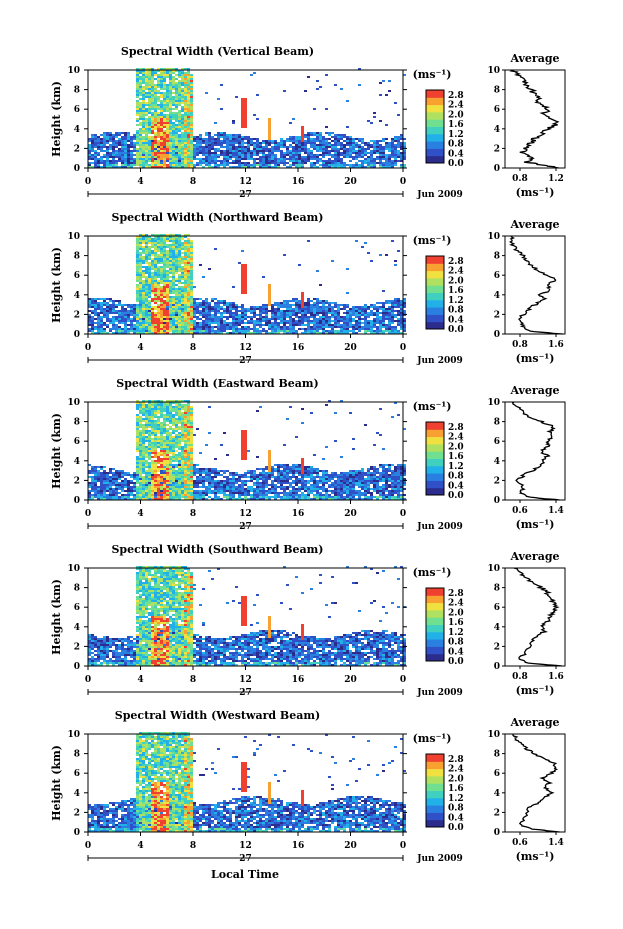 The image size is (623, 929). What do you see at coordinates (245, 874) in the screenshot?
I see `x-axis-label: Local Time` at bounding box center [245, 874].